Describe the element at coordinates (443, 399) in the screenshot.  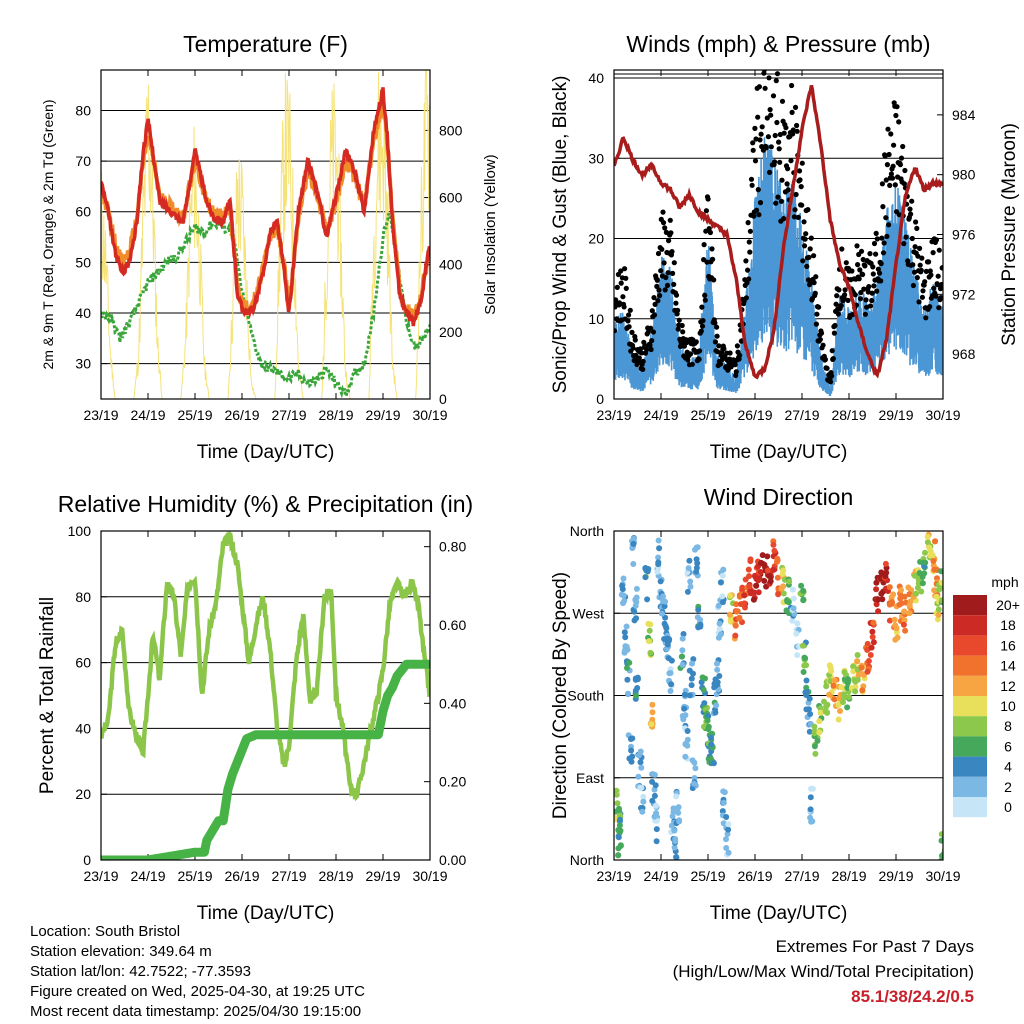
I see `temperature-y2tick-label: 0` at that location.